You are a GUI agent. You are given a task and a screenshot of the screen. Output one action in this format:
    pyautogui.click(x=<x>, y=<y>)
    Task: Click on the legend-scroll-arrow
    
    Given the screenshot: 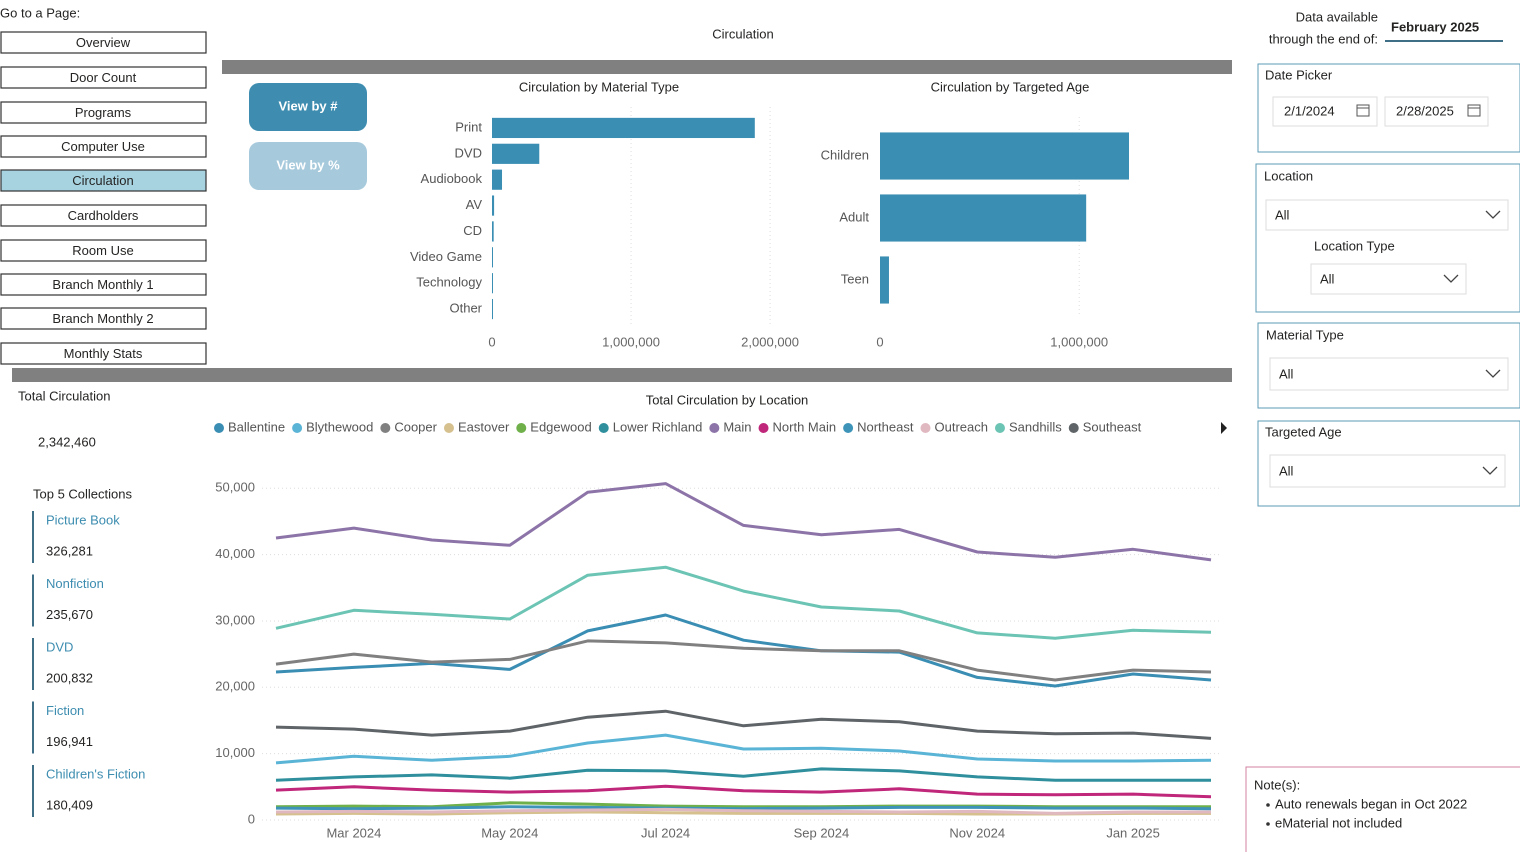 What is the action you would take?
    pyautogui.click(x=1224, y=428)
    